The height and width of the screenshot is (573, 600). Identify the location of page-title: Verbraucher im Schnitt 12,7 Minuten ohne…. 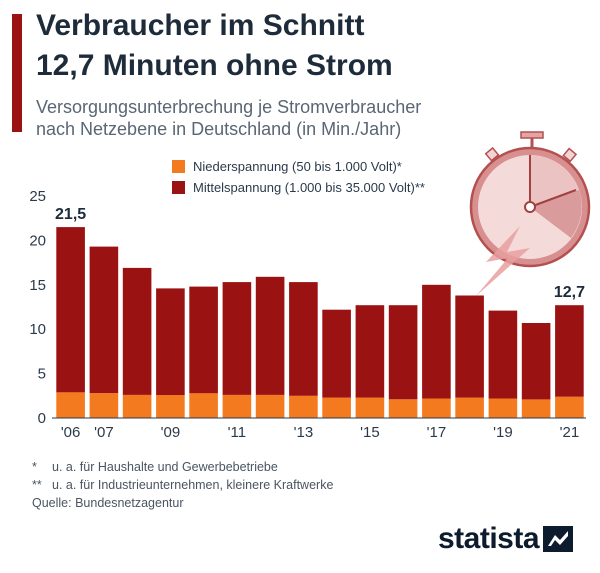
(306, 46).